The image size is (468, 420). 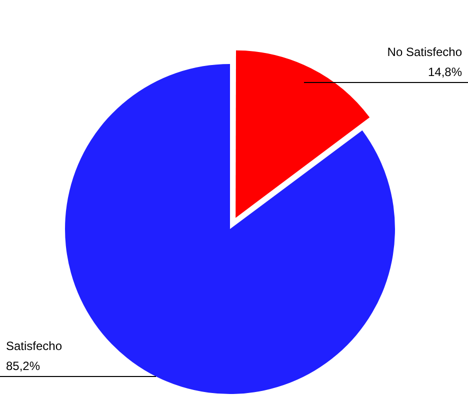 I want to click on slice-label: Satisfecho, so click(x=34, y=345).